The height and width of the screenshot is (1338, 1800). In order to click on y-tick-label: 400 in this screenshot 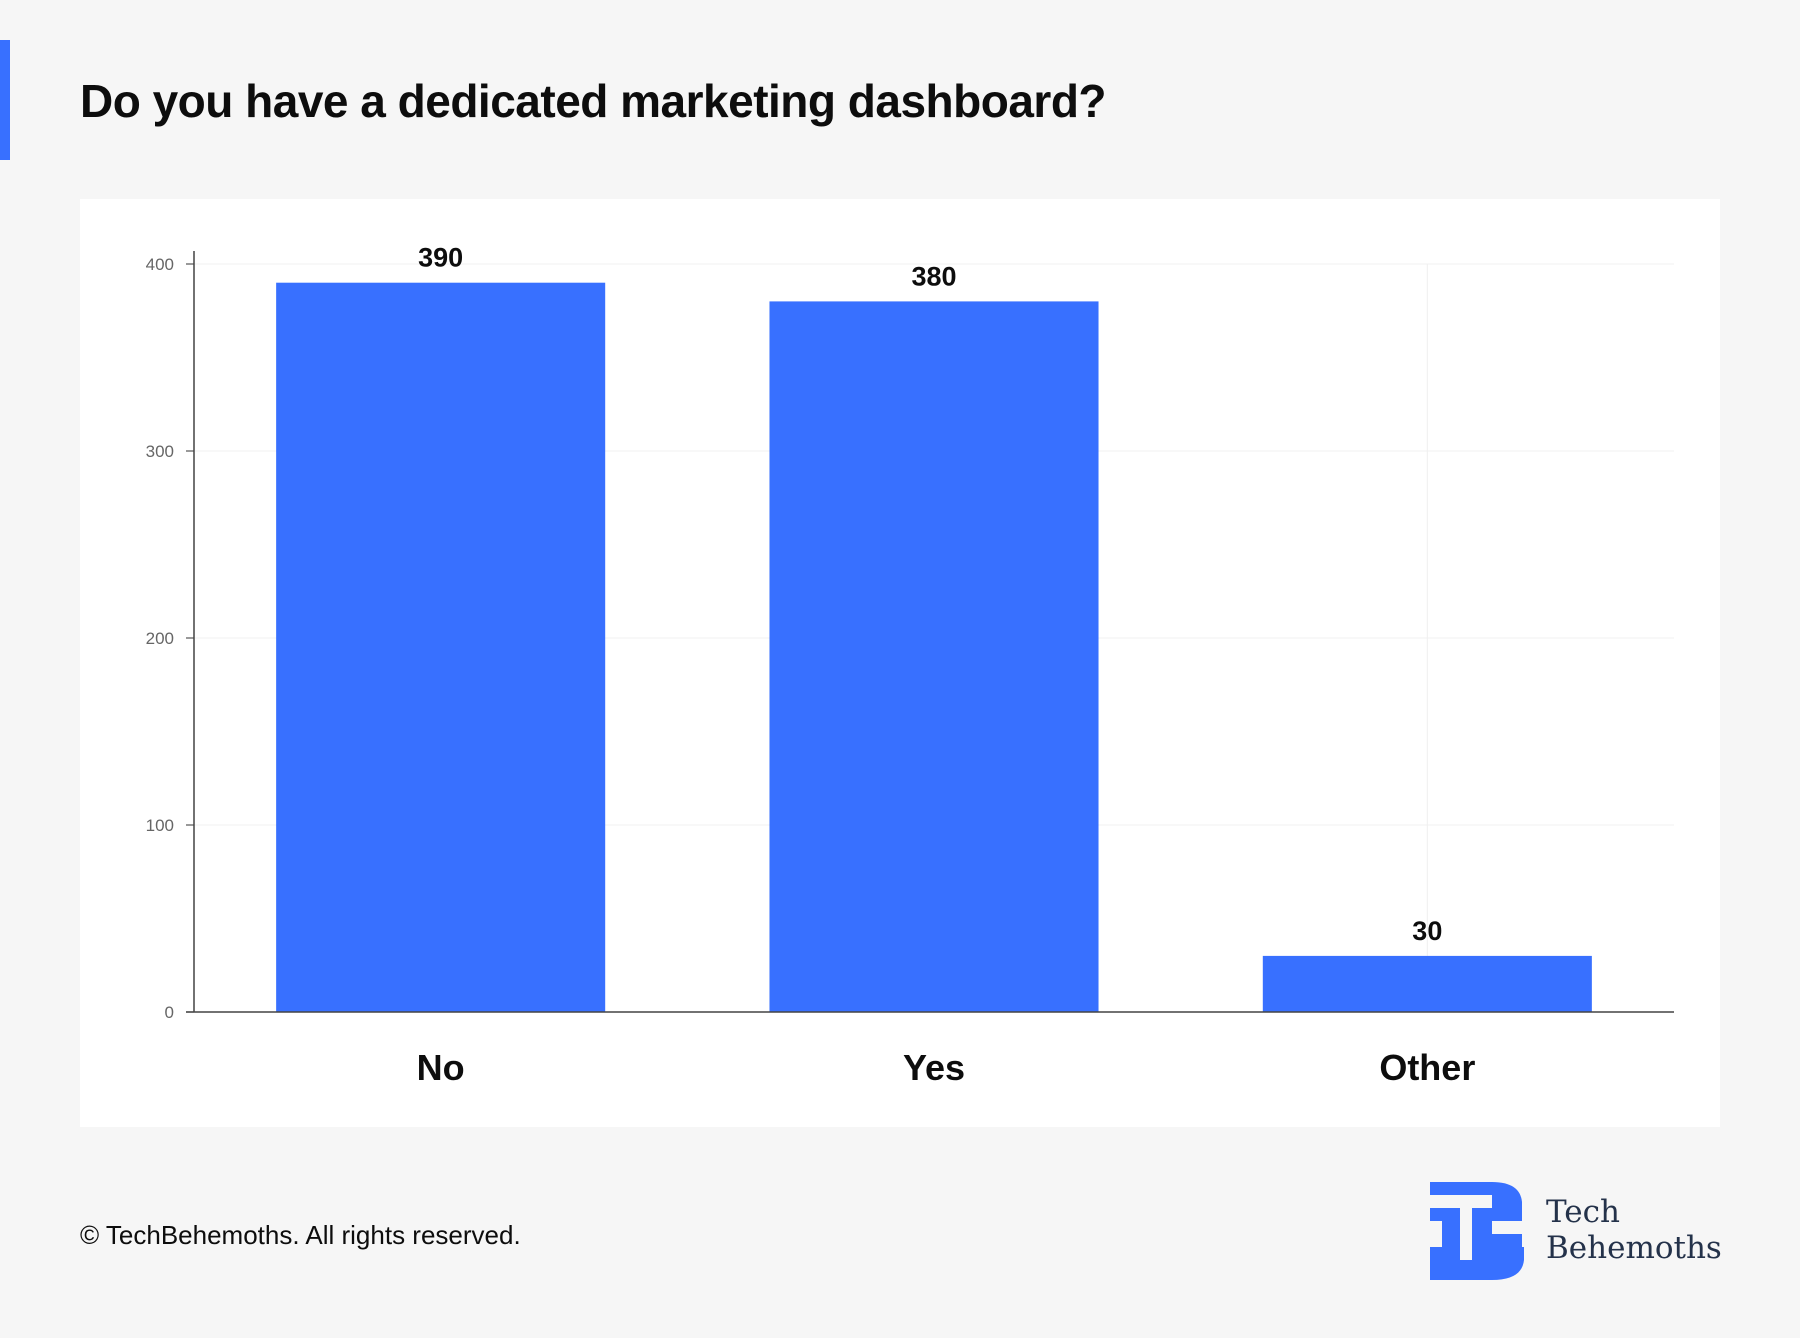, I will do `click(160, 264)`.